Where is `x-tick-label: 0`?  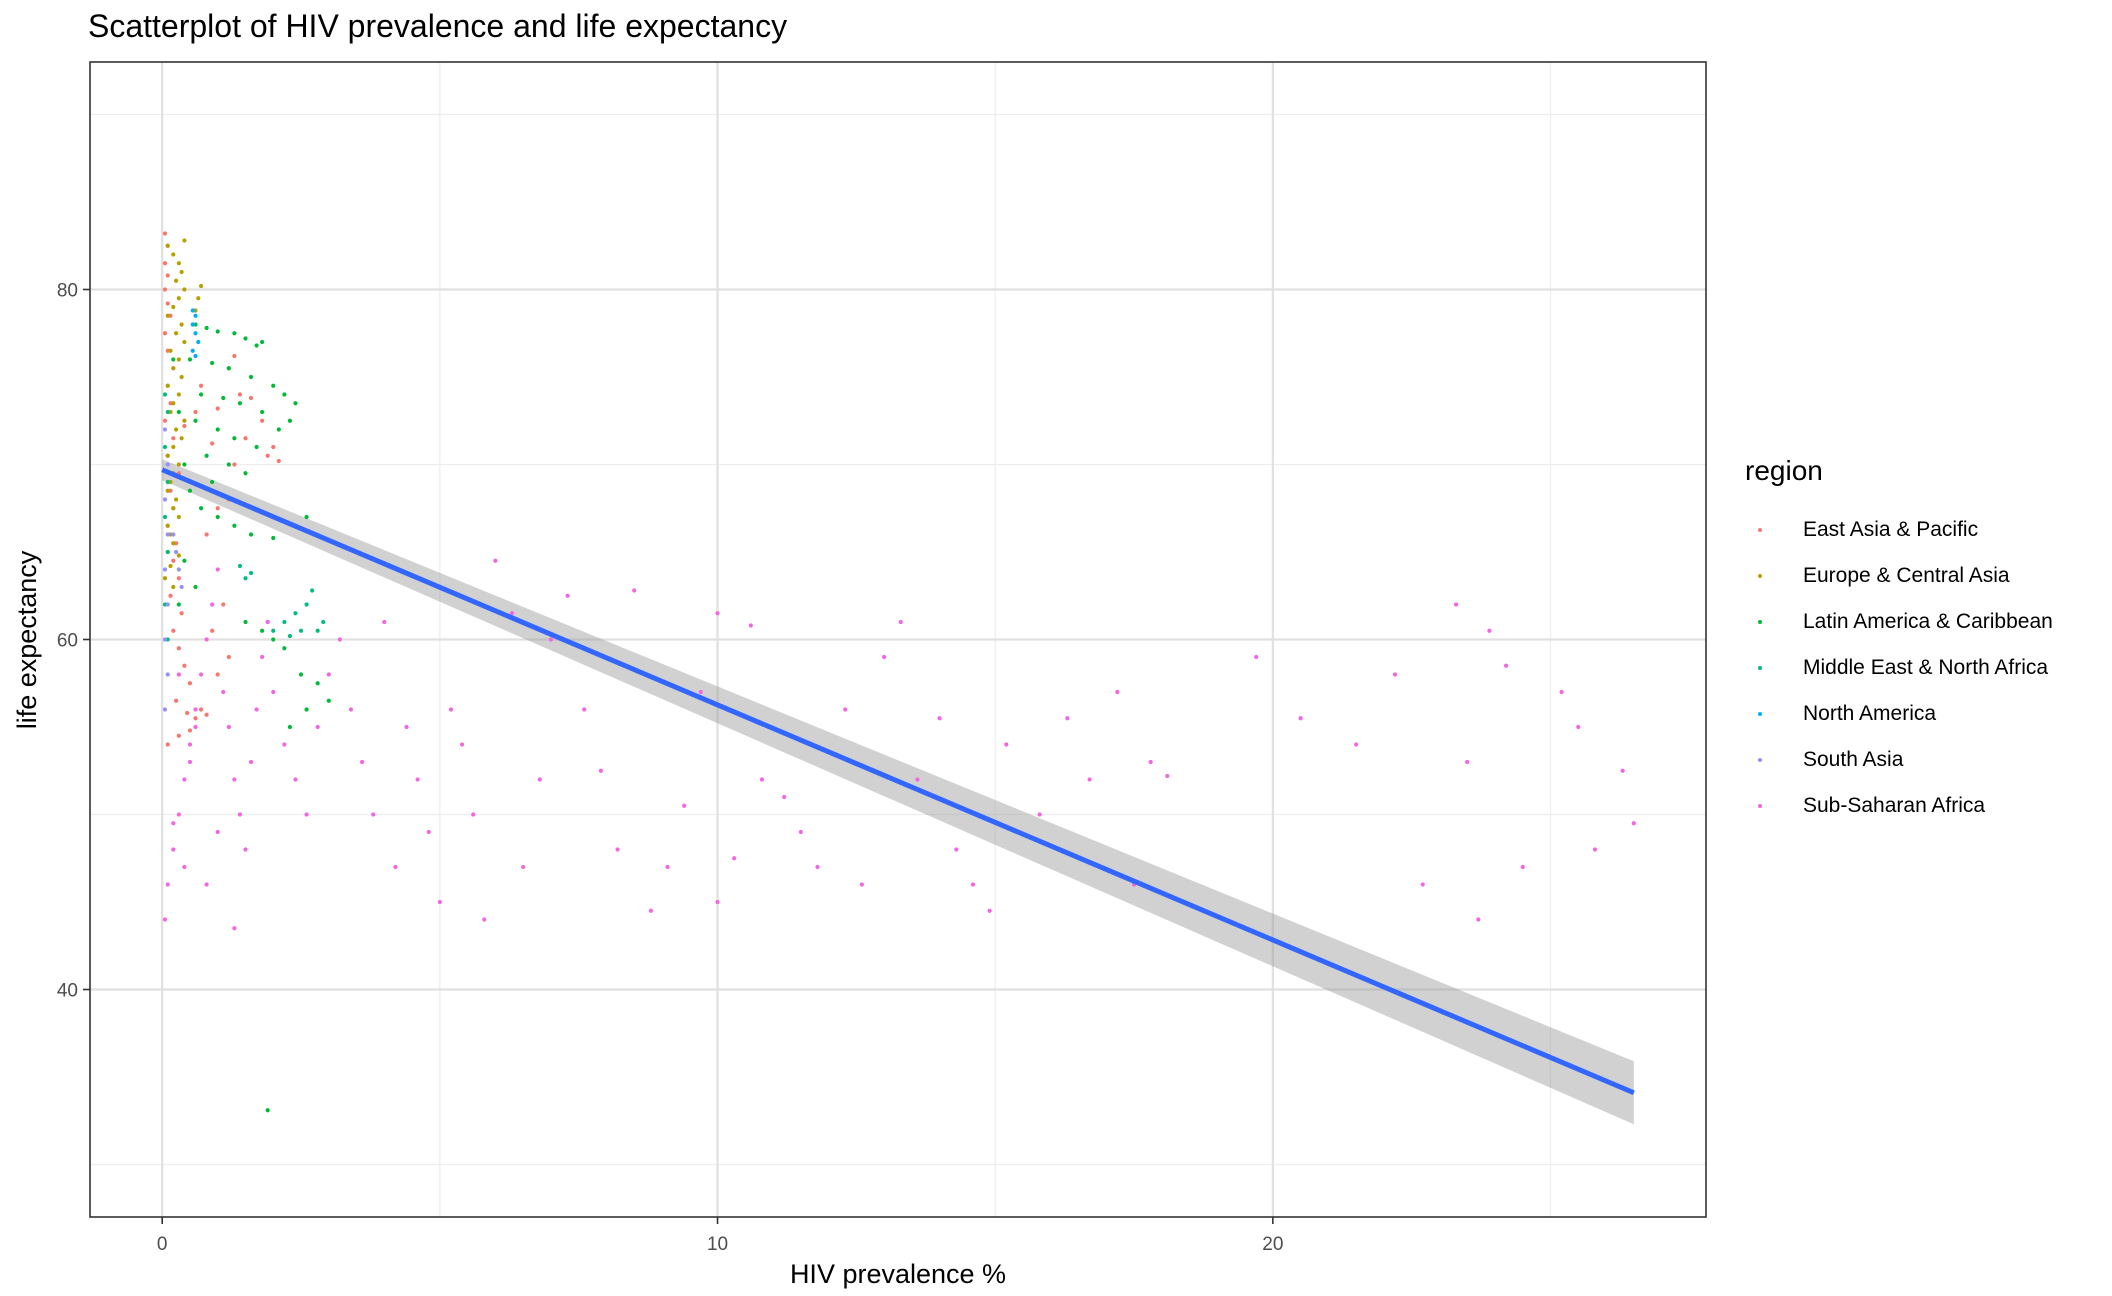
x-tick-label: 0 is located at coordinates (162, 1244).